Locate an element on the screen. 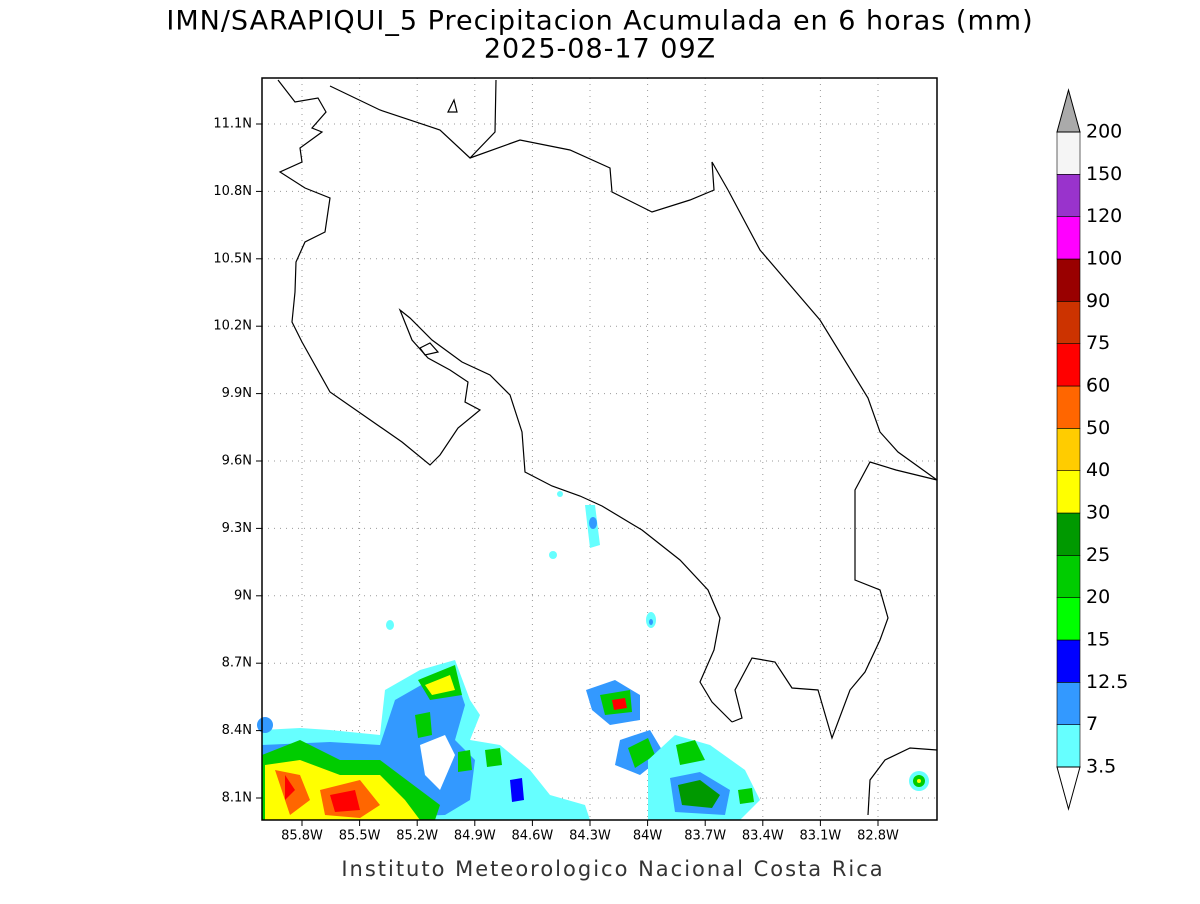 This screenshot has height=904, width=1200. lon-tick-label: 83.7W is located at coordinates (705, 836).